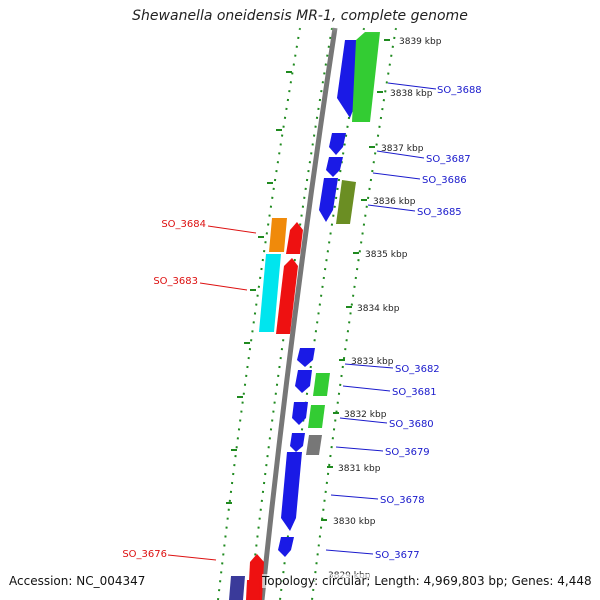  What do you see at coordinates (366, 77) in the screenshot?
I see `gene-so3688-green` at bounding box center [366, 77].